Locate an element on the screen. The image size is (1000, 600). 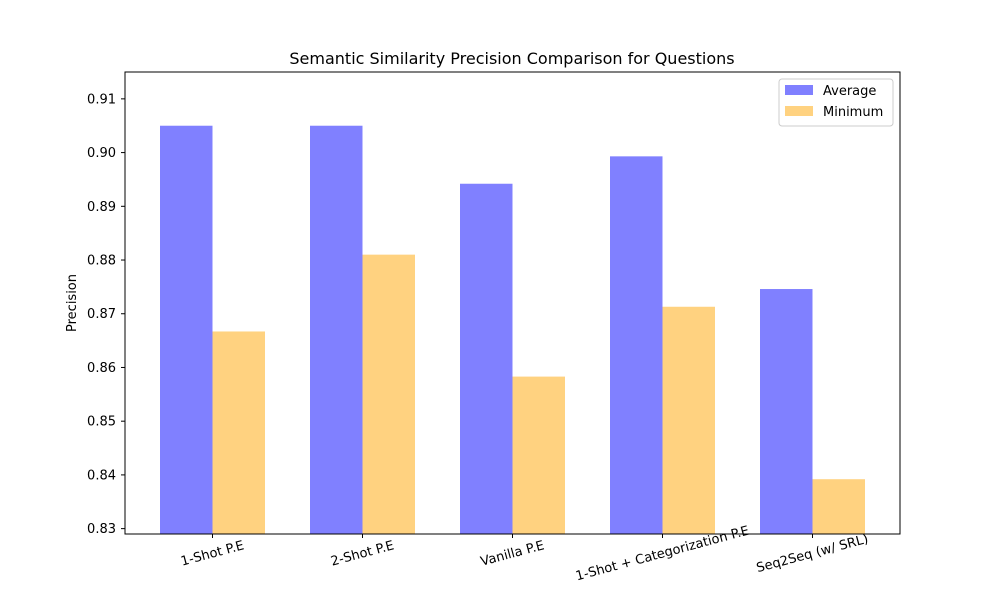
bar-minimum-seq2seq-w-srl is located at coordinates (838, 506).